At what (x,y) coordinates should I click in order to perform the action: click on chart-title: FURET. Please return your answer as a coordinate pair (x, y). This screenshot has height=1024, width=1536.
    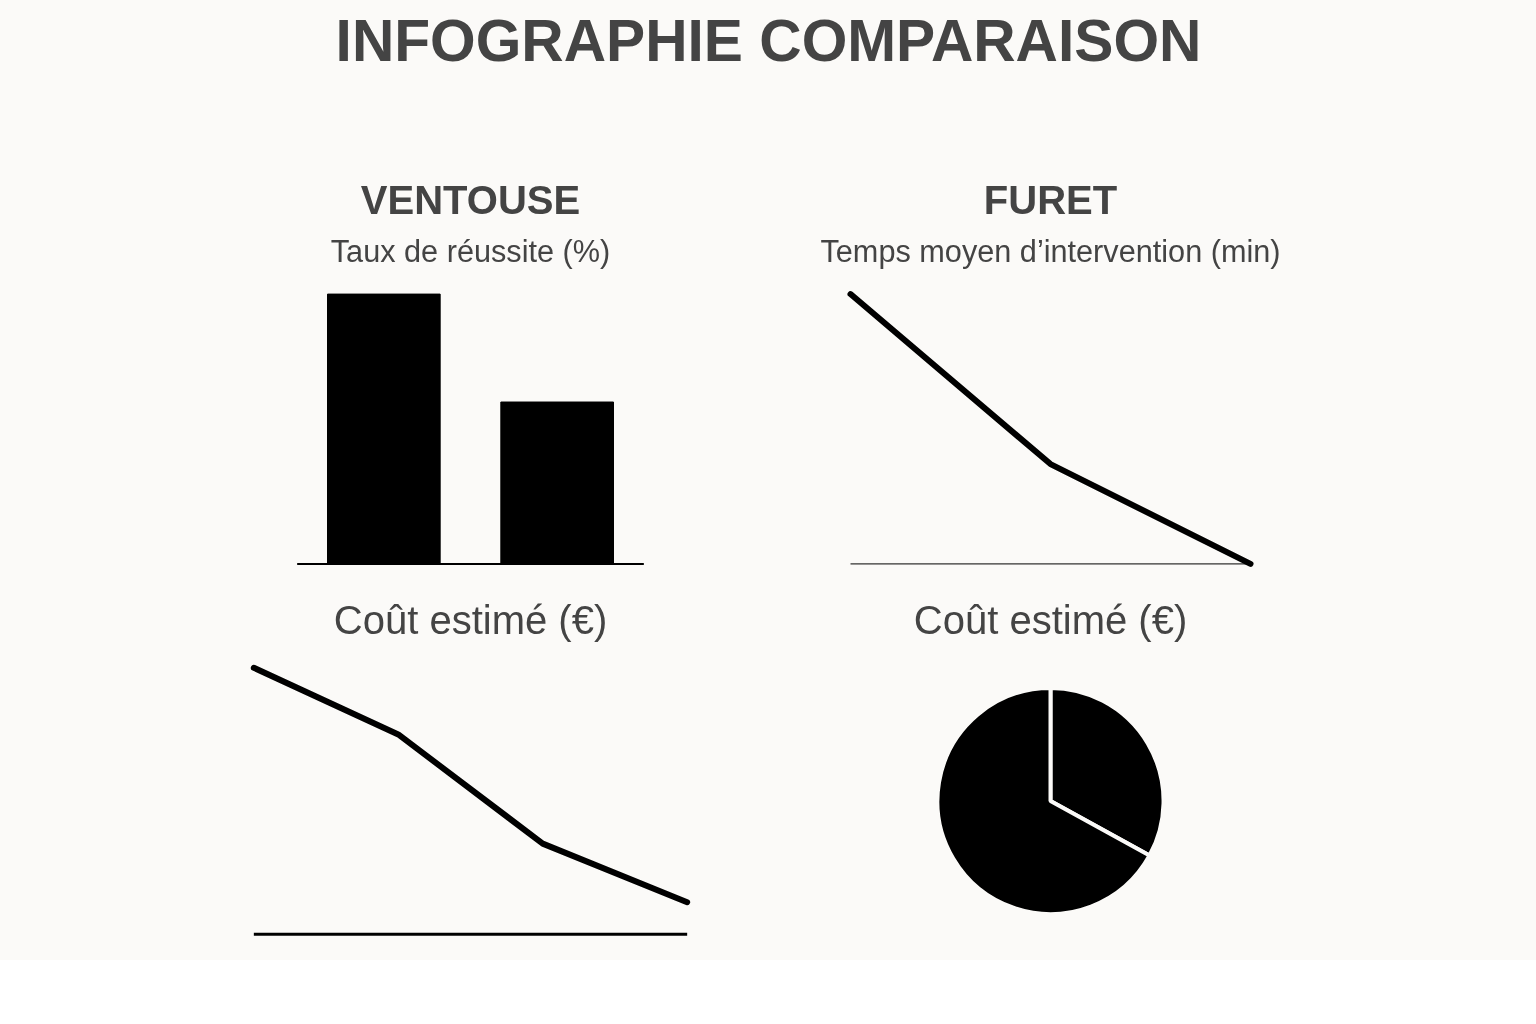
    Looking at the image, I should click on (1050, 199).